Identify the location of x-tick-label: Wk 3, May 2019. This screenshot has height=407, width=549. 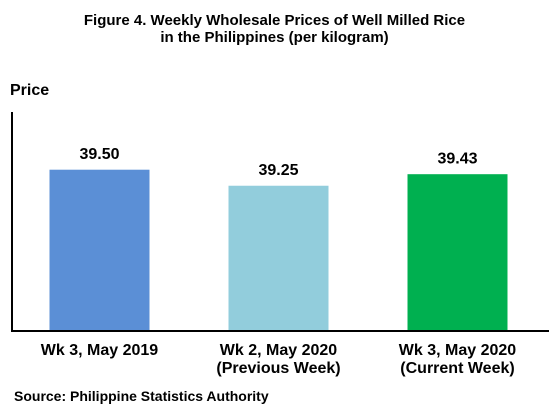
(99, 350).